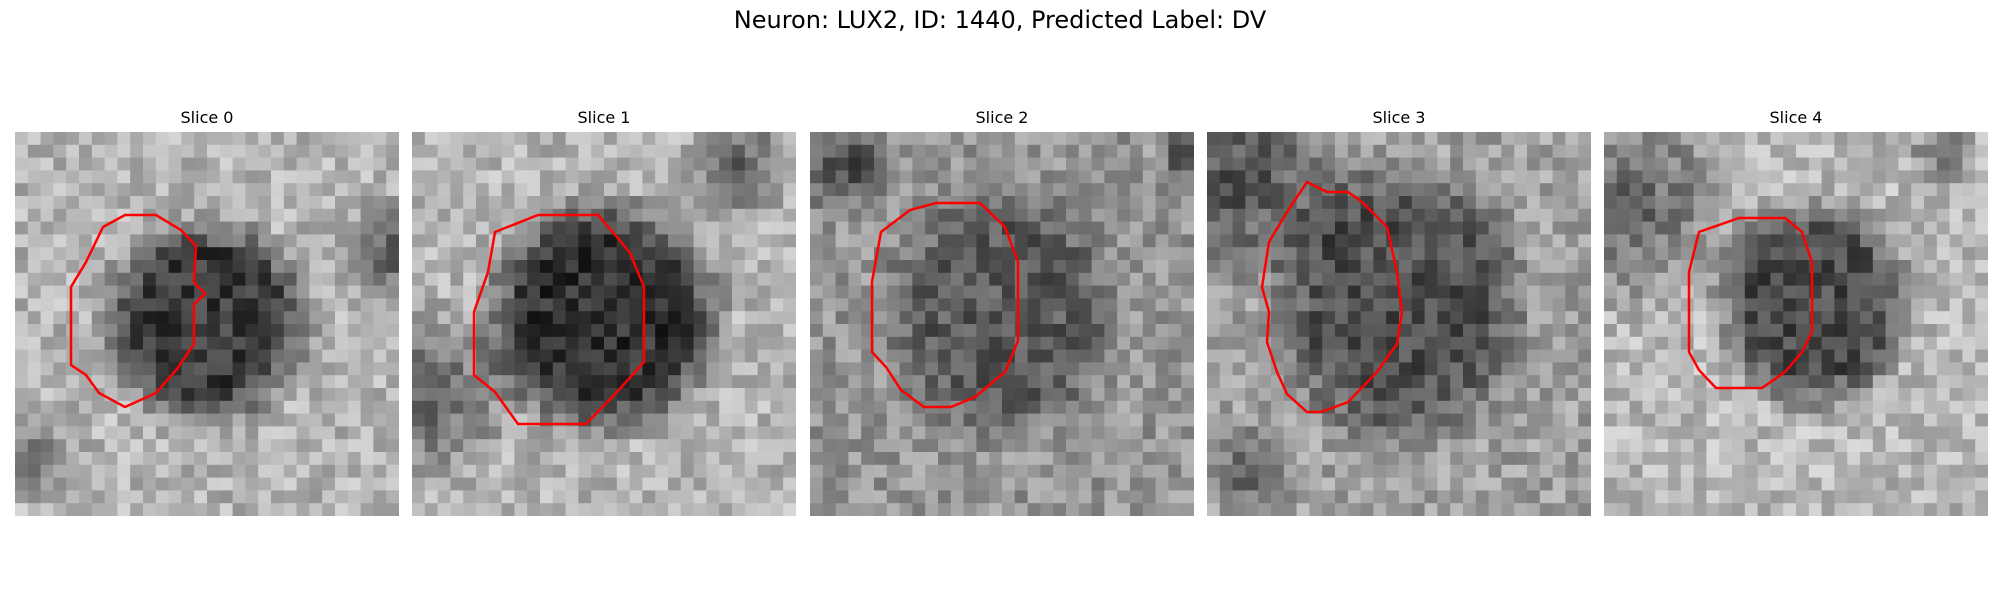  Describe the element at coordinates (604, 117) in the screenshot. I see `slice-title-1: Slice 1` at that location.